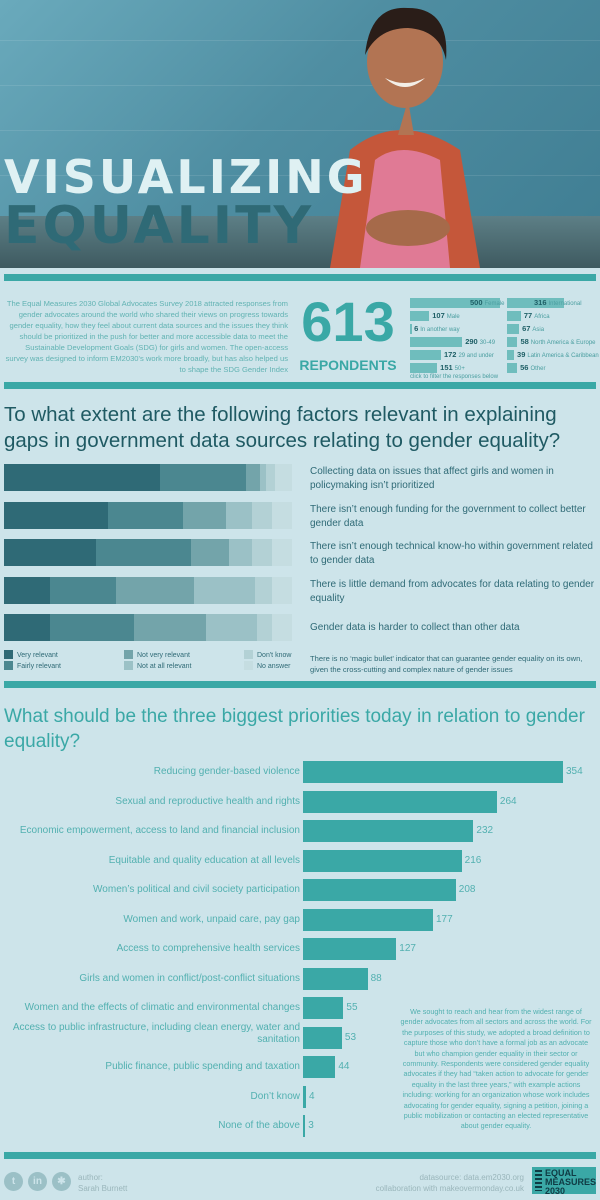 Image resolution: width=600 pixels, height=1200 pixels. I want to click on q2-value-label: 53, so click(350, 1037).